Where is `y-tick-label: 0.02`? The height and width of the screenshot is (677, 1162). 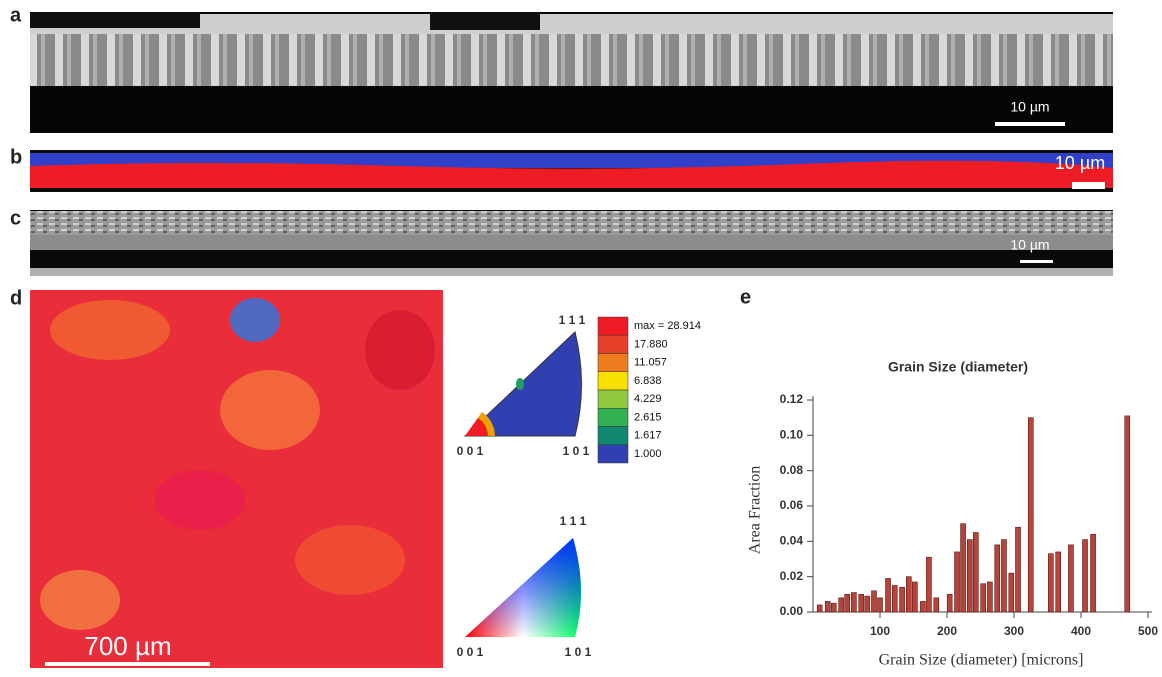
y-tick-label: 0.02 is located at coordinates (792, 576).